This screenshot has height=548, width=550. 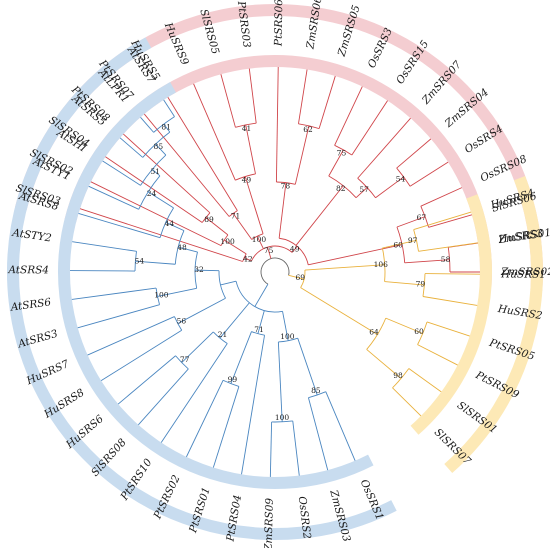 What do you see at coordinates (170, 223) in the screenshot?
I see `bootstrap-value: 44` at bounding box center [170, 223].